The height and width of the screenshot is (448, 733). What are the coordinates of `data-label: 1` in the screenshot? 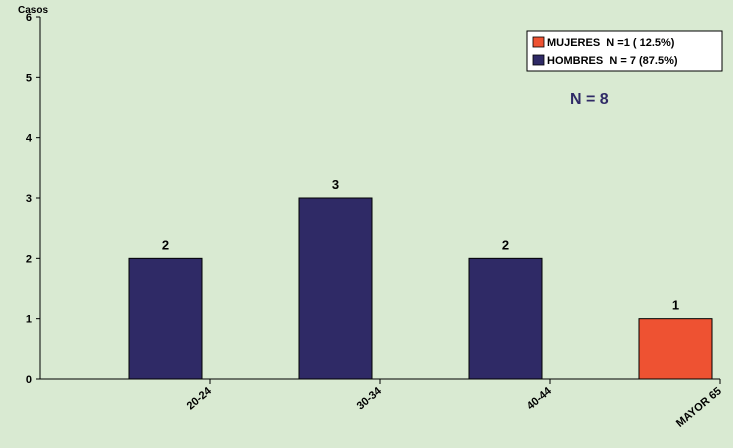 It's located at (675, 305).